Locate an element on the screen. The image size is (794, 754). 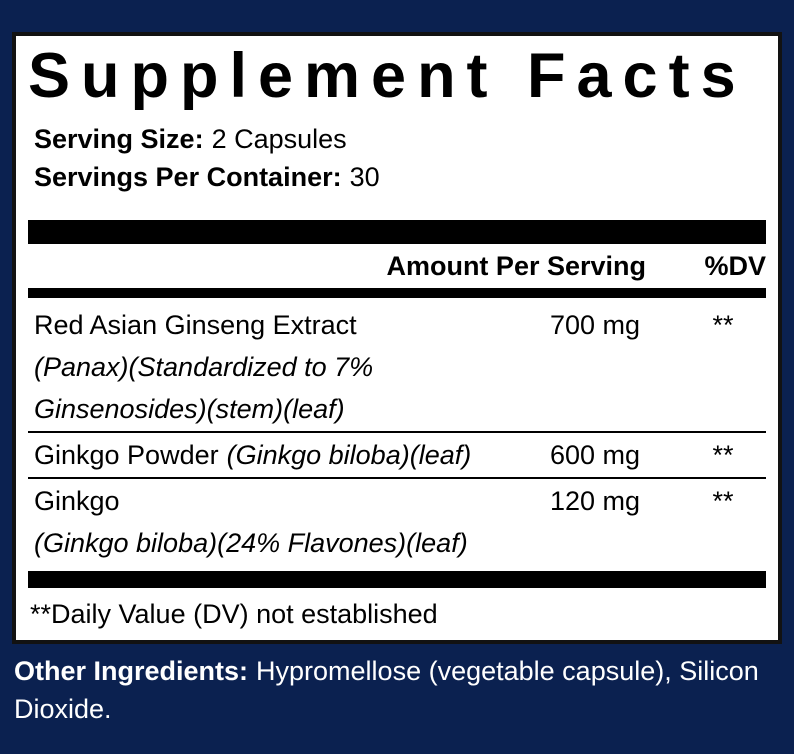
ingredient-main-line: Red Asian Ginseng Extract 700 mg ** is located at coordinates (397, 325).